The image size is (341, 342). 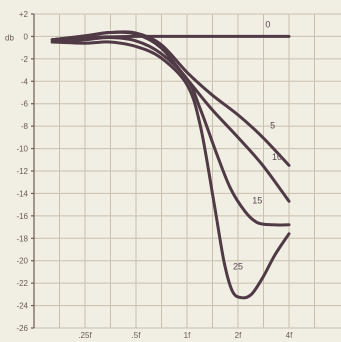 I want to click on x-tick-label: 2f, so click(x=238, y=335).